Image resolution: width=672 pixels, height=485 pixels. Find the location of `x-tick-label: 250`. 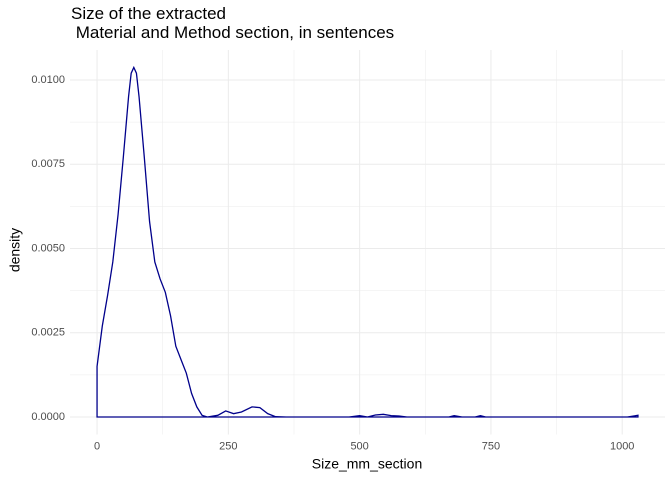

x-tick-label: 250 is located at coordinates (228, 446).